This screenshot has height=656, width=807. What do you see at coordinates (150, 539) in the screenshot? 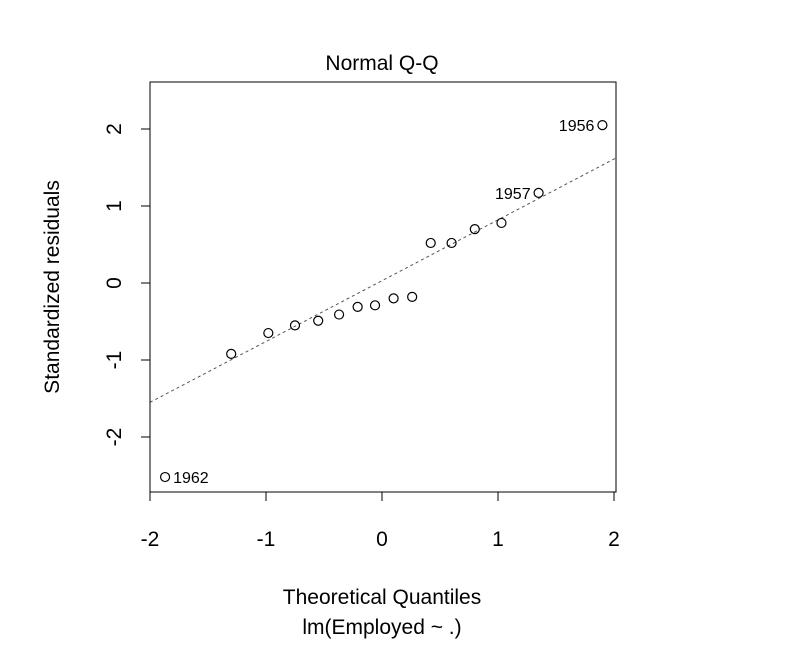
I see `x-tick-label: -2` at bounding box center [150, 539].